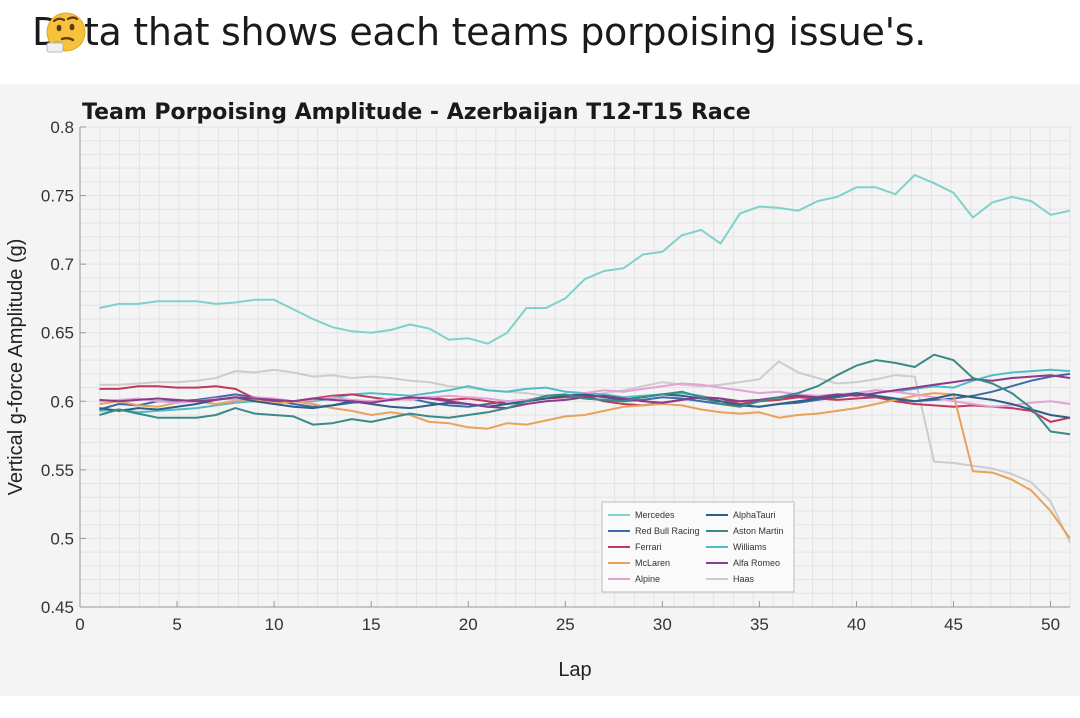 Image resolution: width=1080 pixels, height=718 pixels. What do you see at coordinates (371, 624) in the screenshot?
I see `x-tick-label: 15` at bounding box center [371, 624].